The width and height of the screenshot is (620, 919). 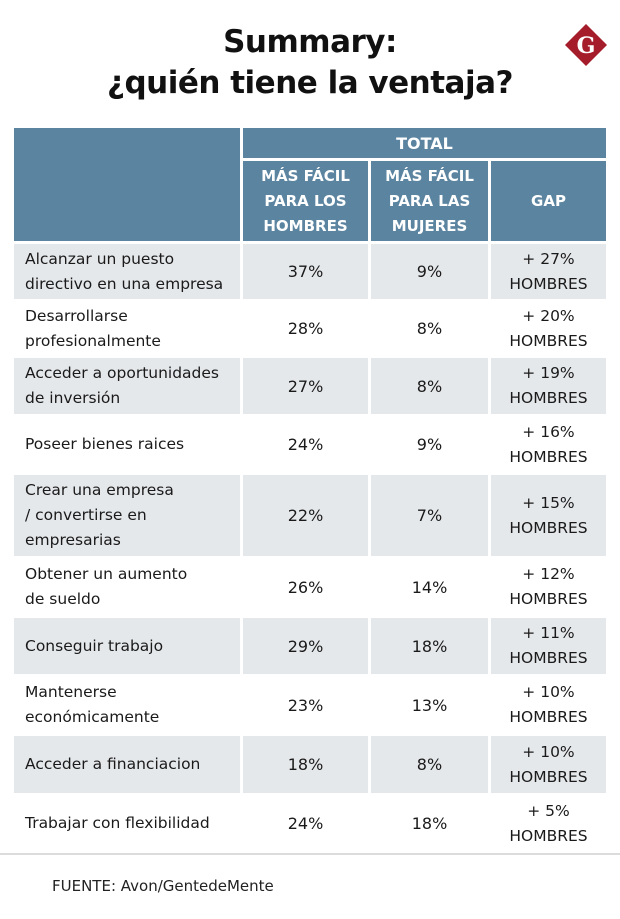 What do you see at coordinates (99, 490) in the screenshot?
I see `row-label-line: Crear una empresa` at bounding box center [99, 490].